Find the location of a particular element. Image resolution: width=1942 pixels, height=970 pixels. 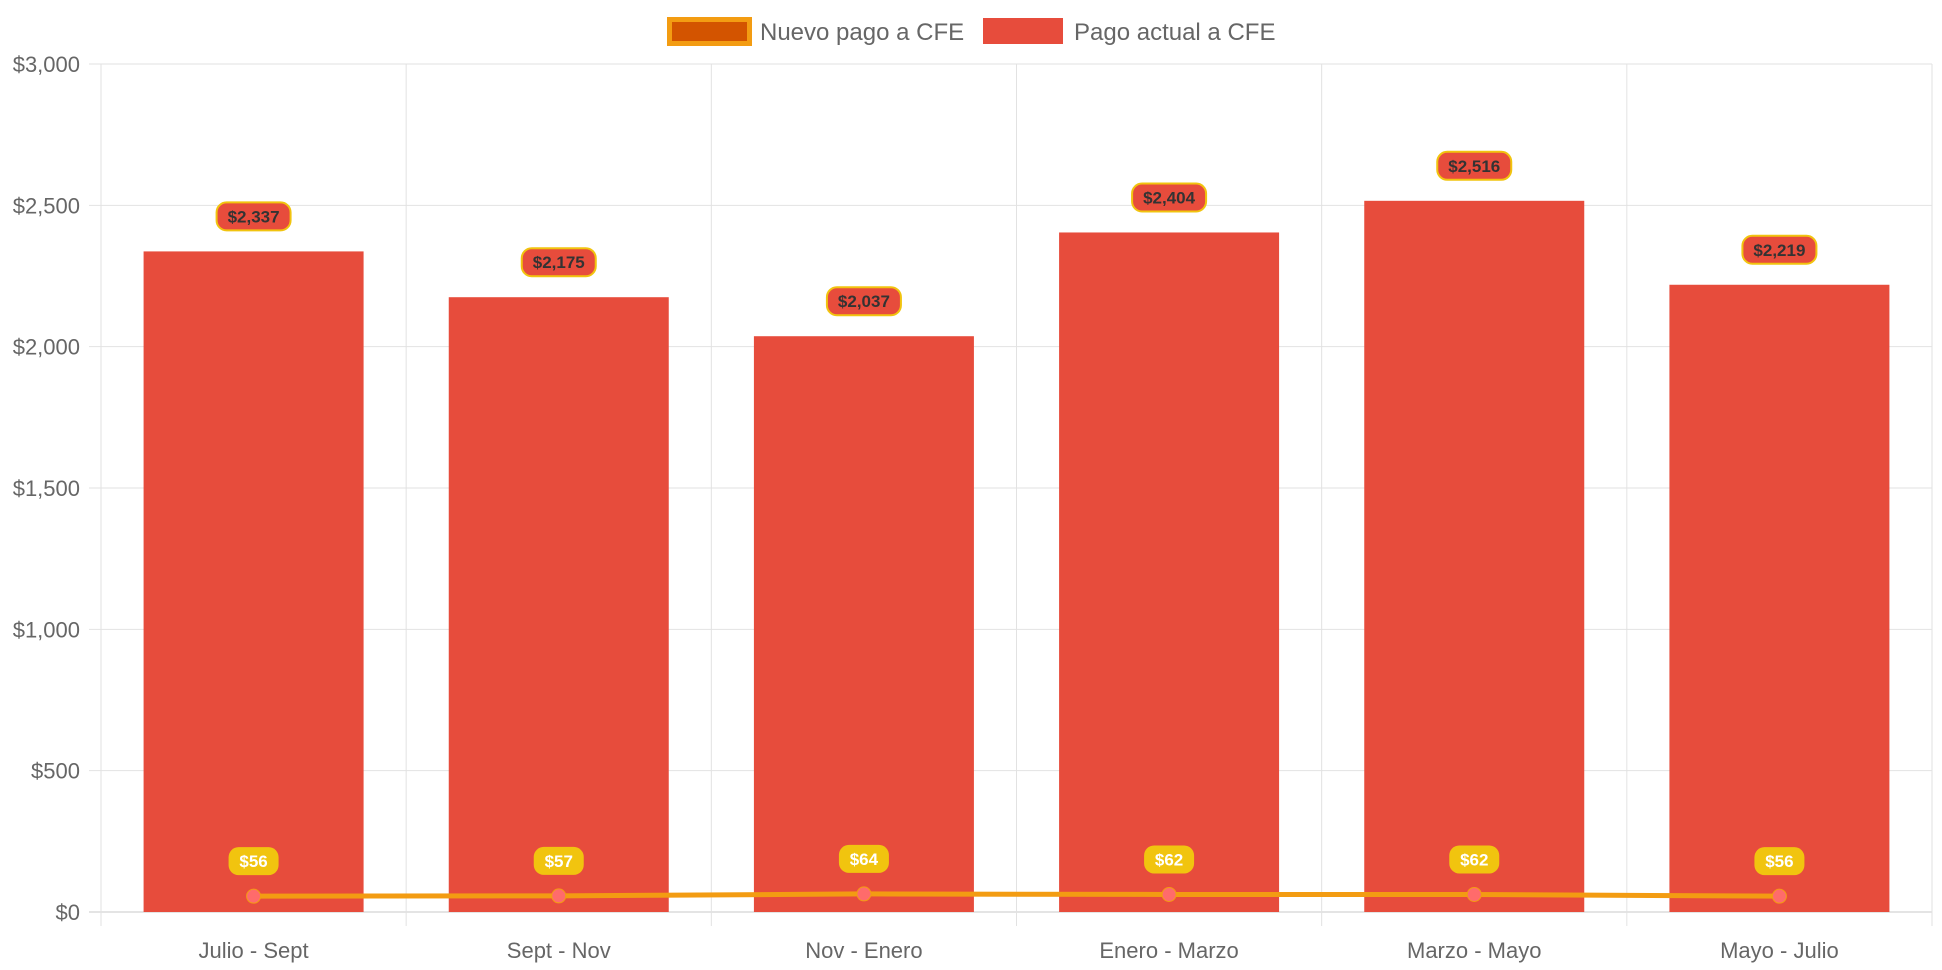

series-line is located at coordinates (1016, 895).